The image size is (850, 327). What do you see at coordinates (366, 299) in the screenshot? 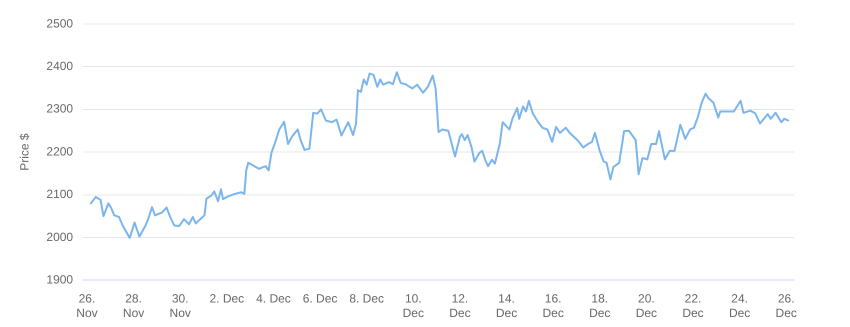
I see `x-tick-label: 8. Dec` at bounding box center [366, 299].